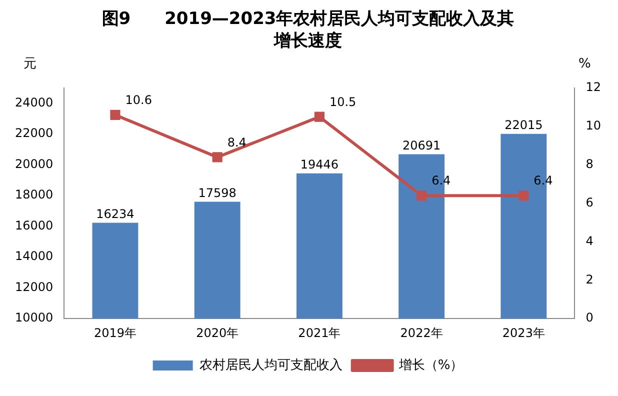  I want to click on y2-tick-label: 12, so click(594, 87).